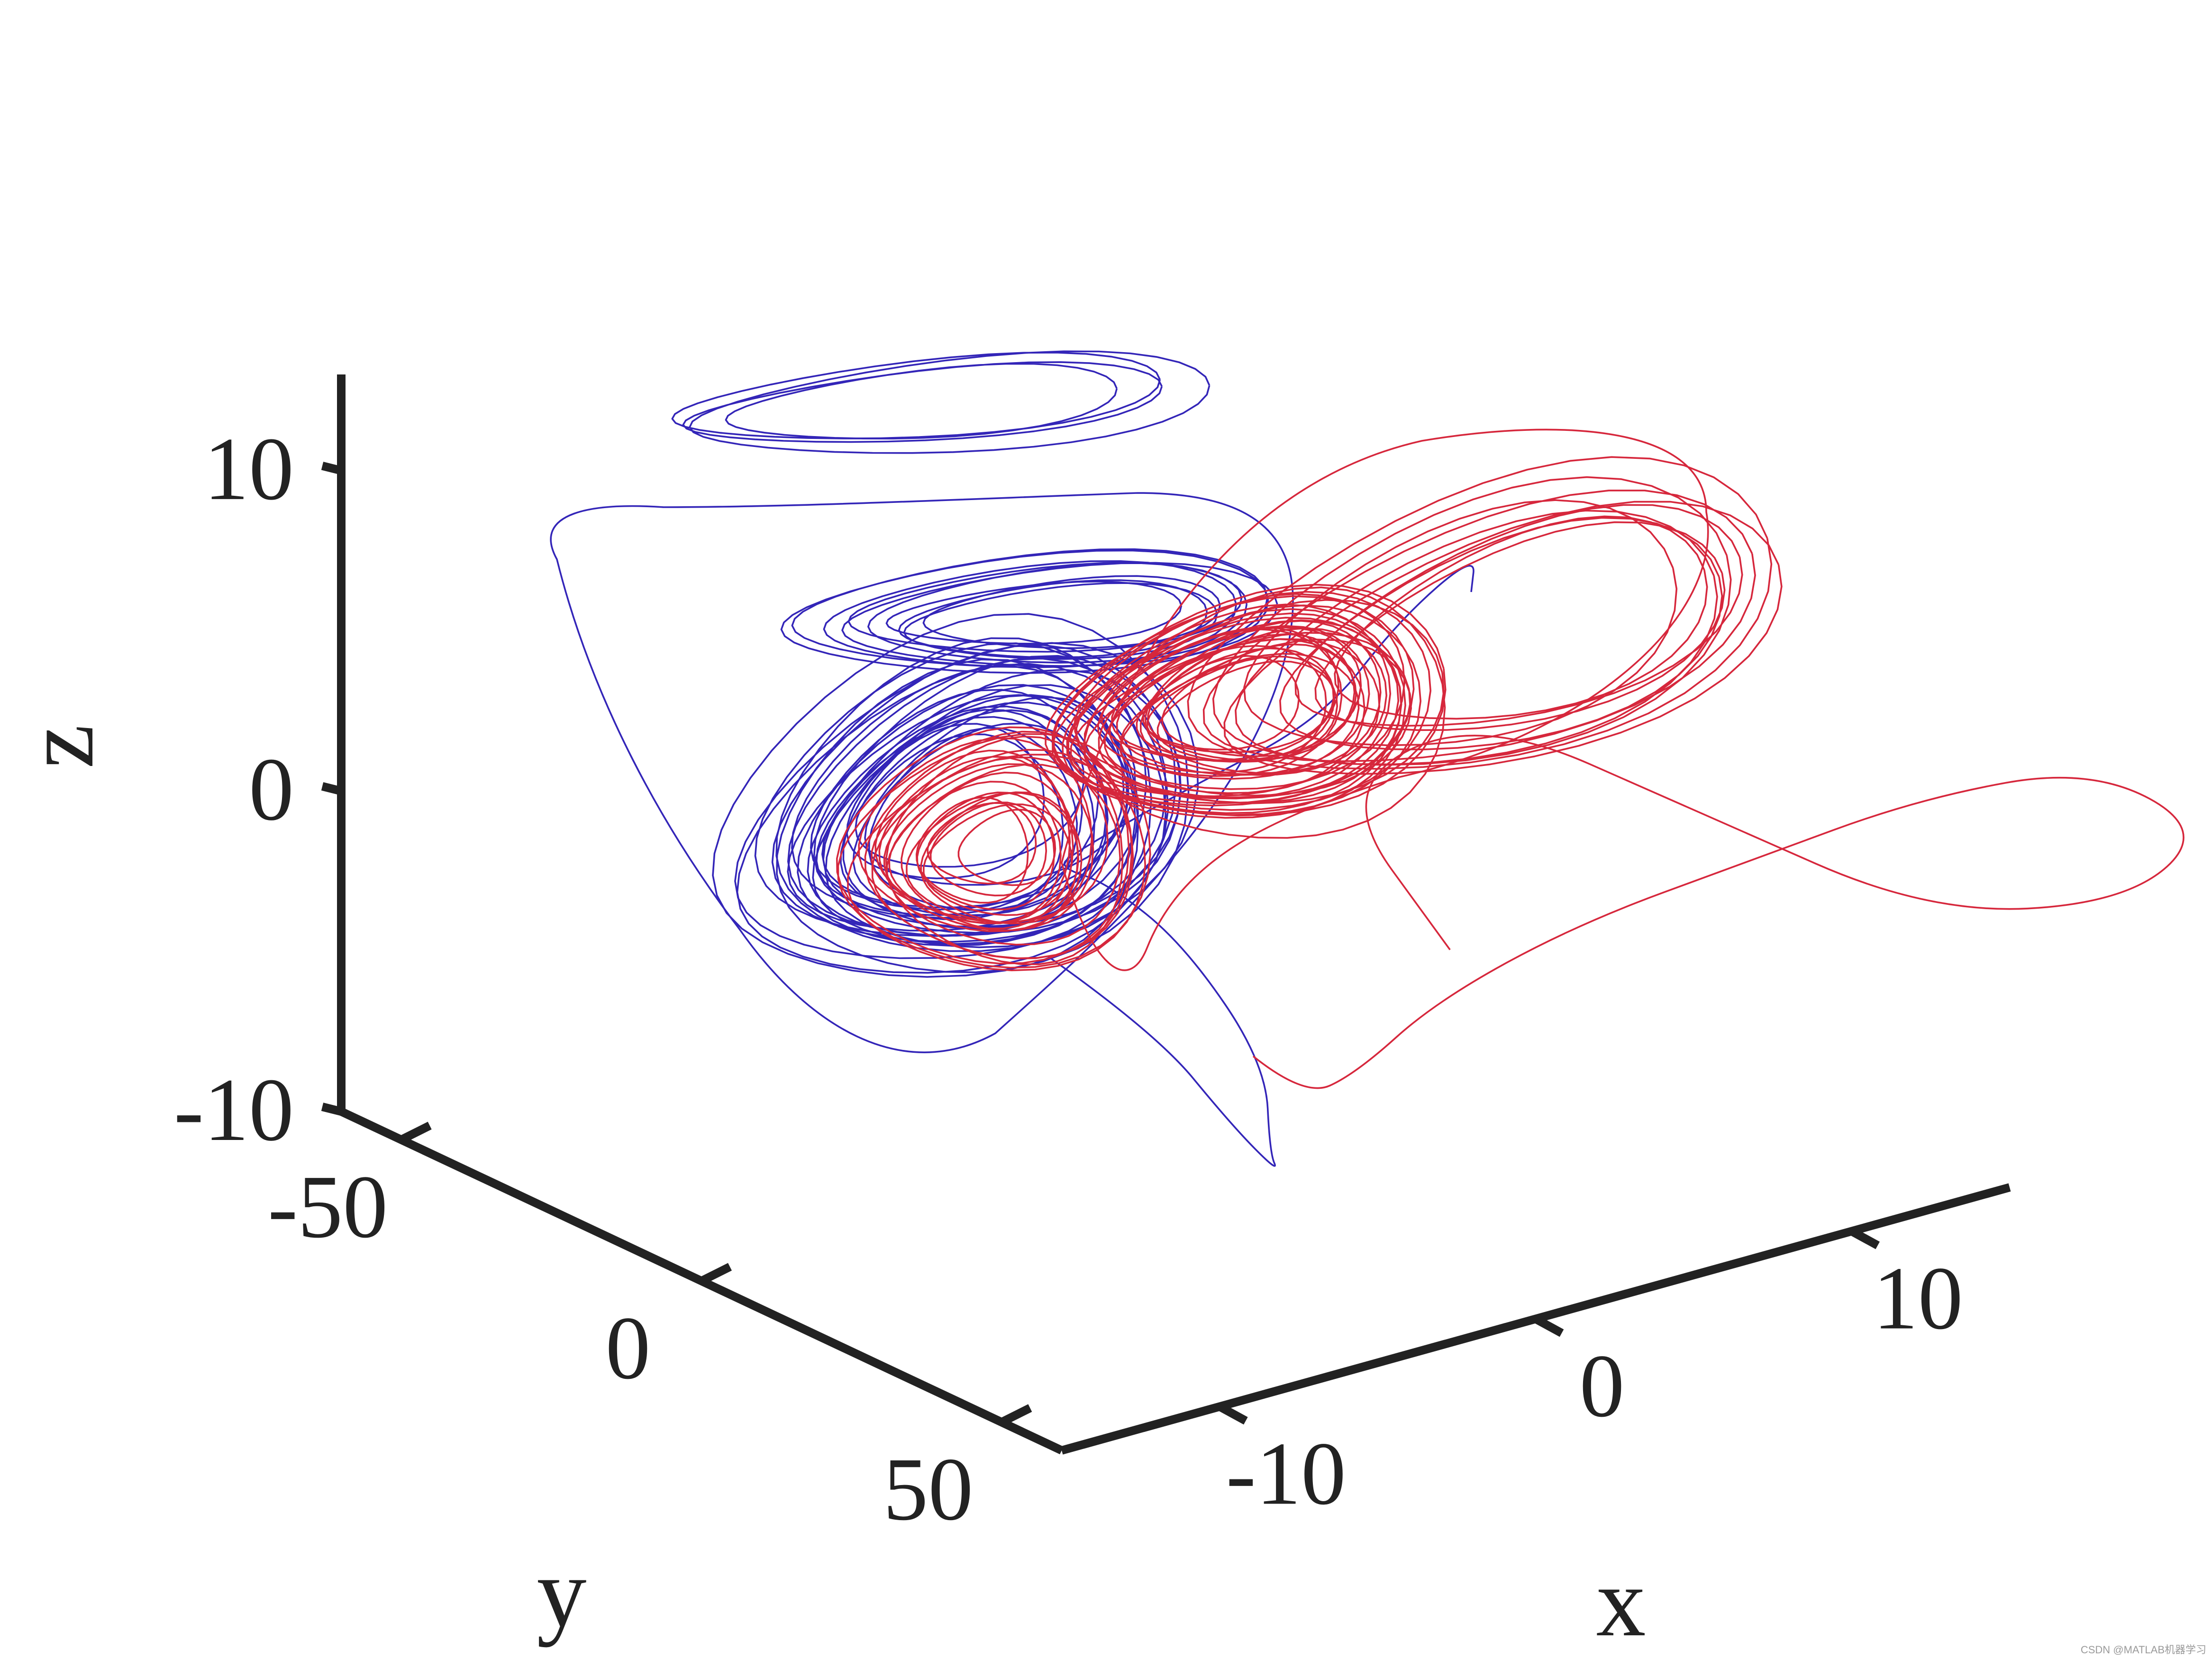  Describe the element at coordinates (249, 469) in the screenshot. I see `z-tick-label: 10` at that location.